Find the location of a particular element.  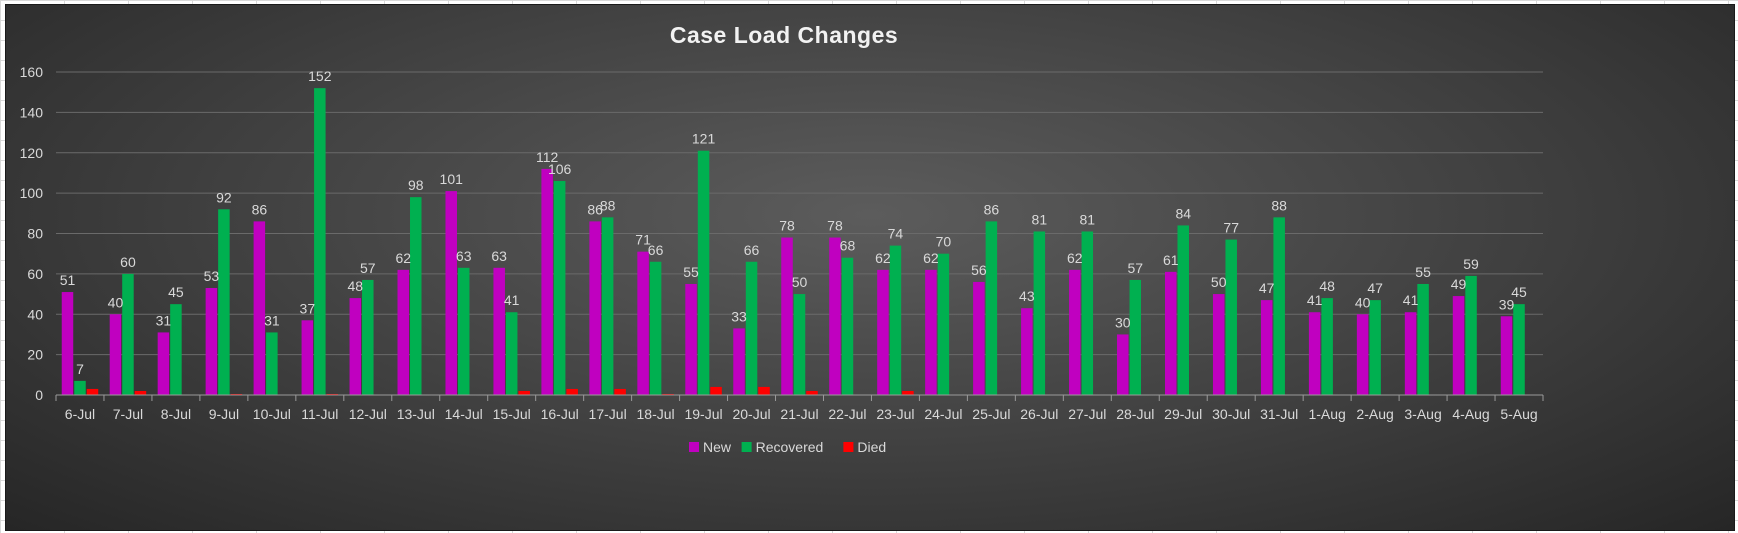

data-label-new: 47 is located at coordinates (1267, 288).